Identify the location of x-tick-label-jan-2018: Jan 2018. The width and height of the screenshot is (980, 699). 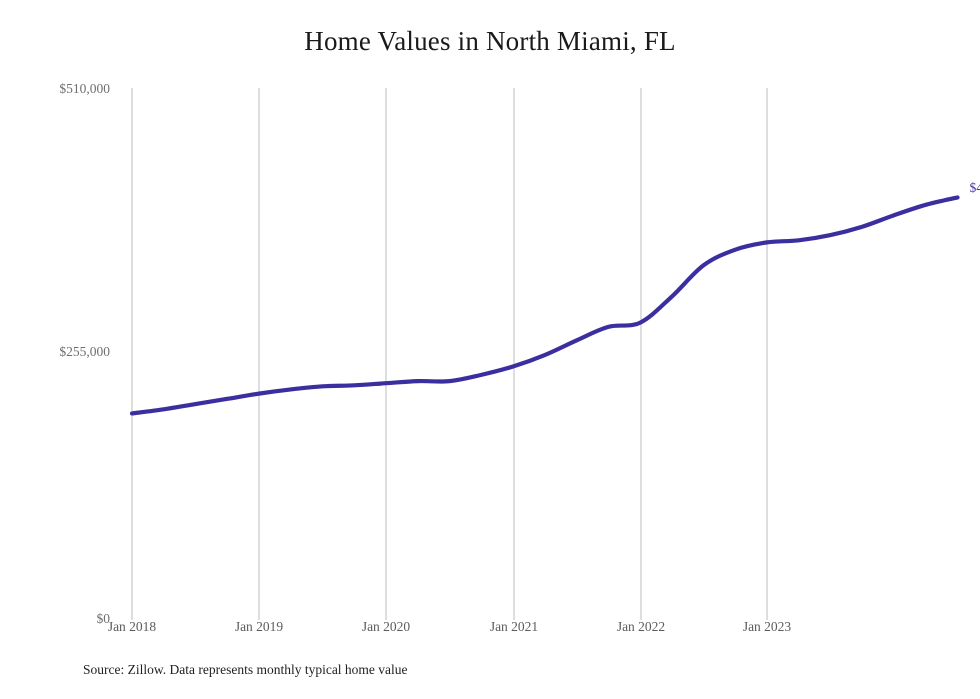
(132, 626).